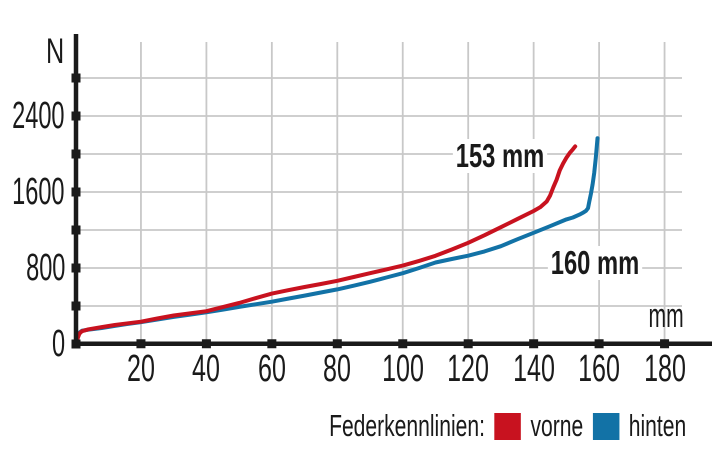  What do you see at coordinates (557, 425) in the screenshot?
I see `legend-label-vorne: vorne` at bounding box center [557, 425].